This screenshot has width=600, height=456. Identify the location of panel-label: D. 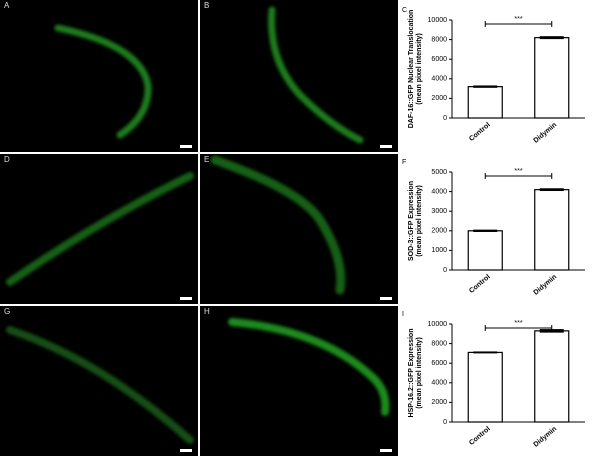
(7, 159).